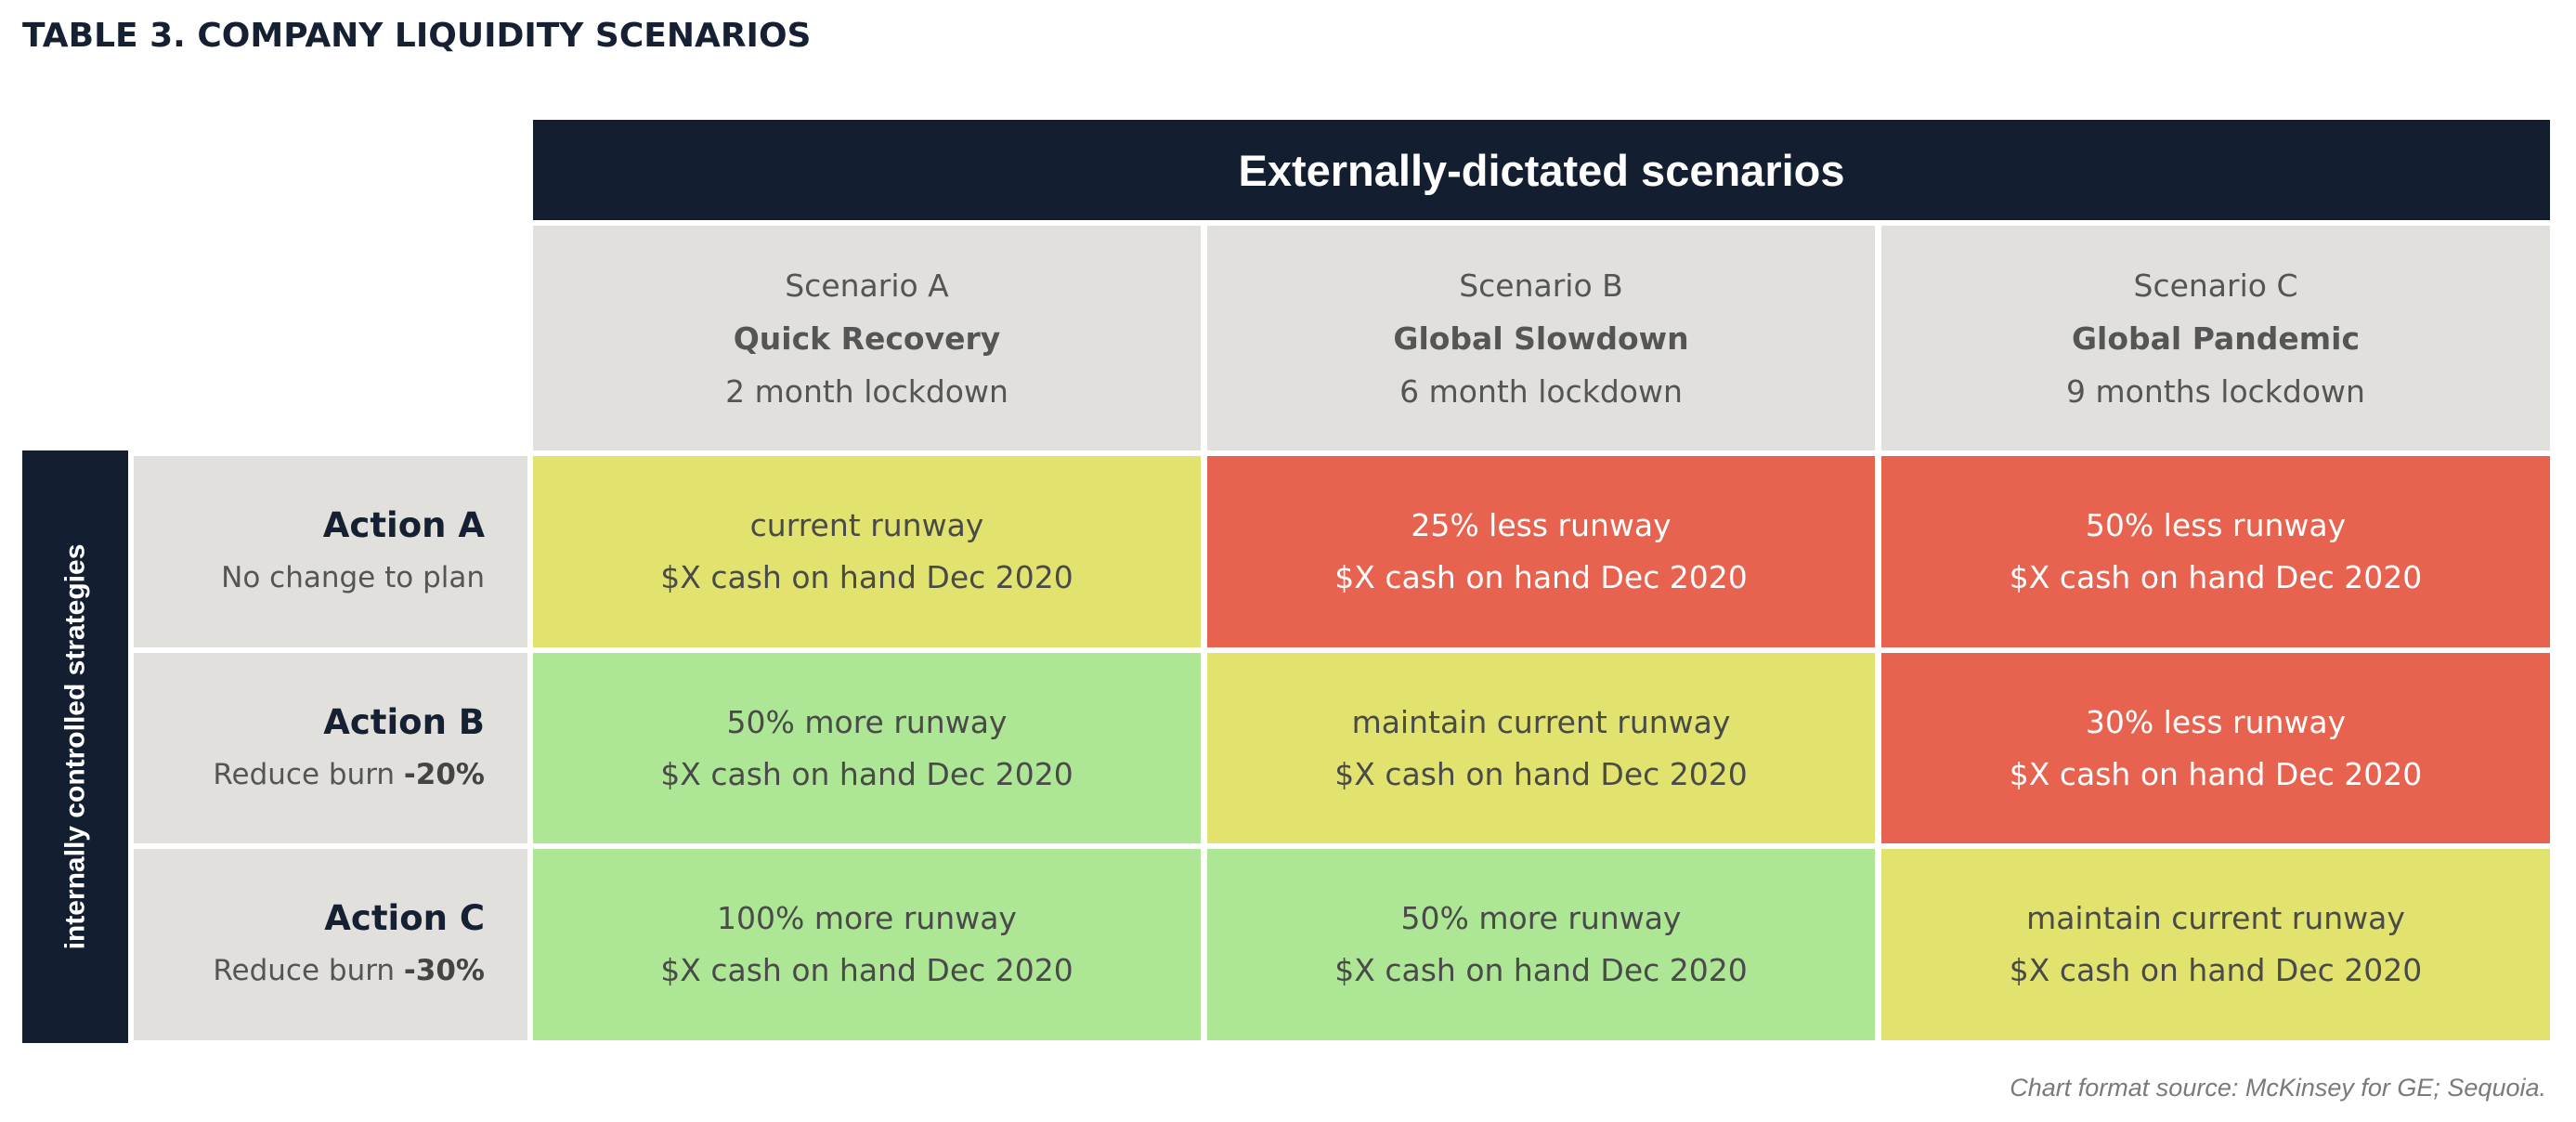  What do you see at coordinates (2216, 721) in the screenshot?
I see `cell-outcome: 30% less runway` at bounding box center [2216, 721].